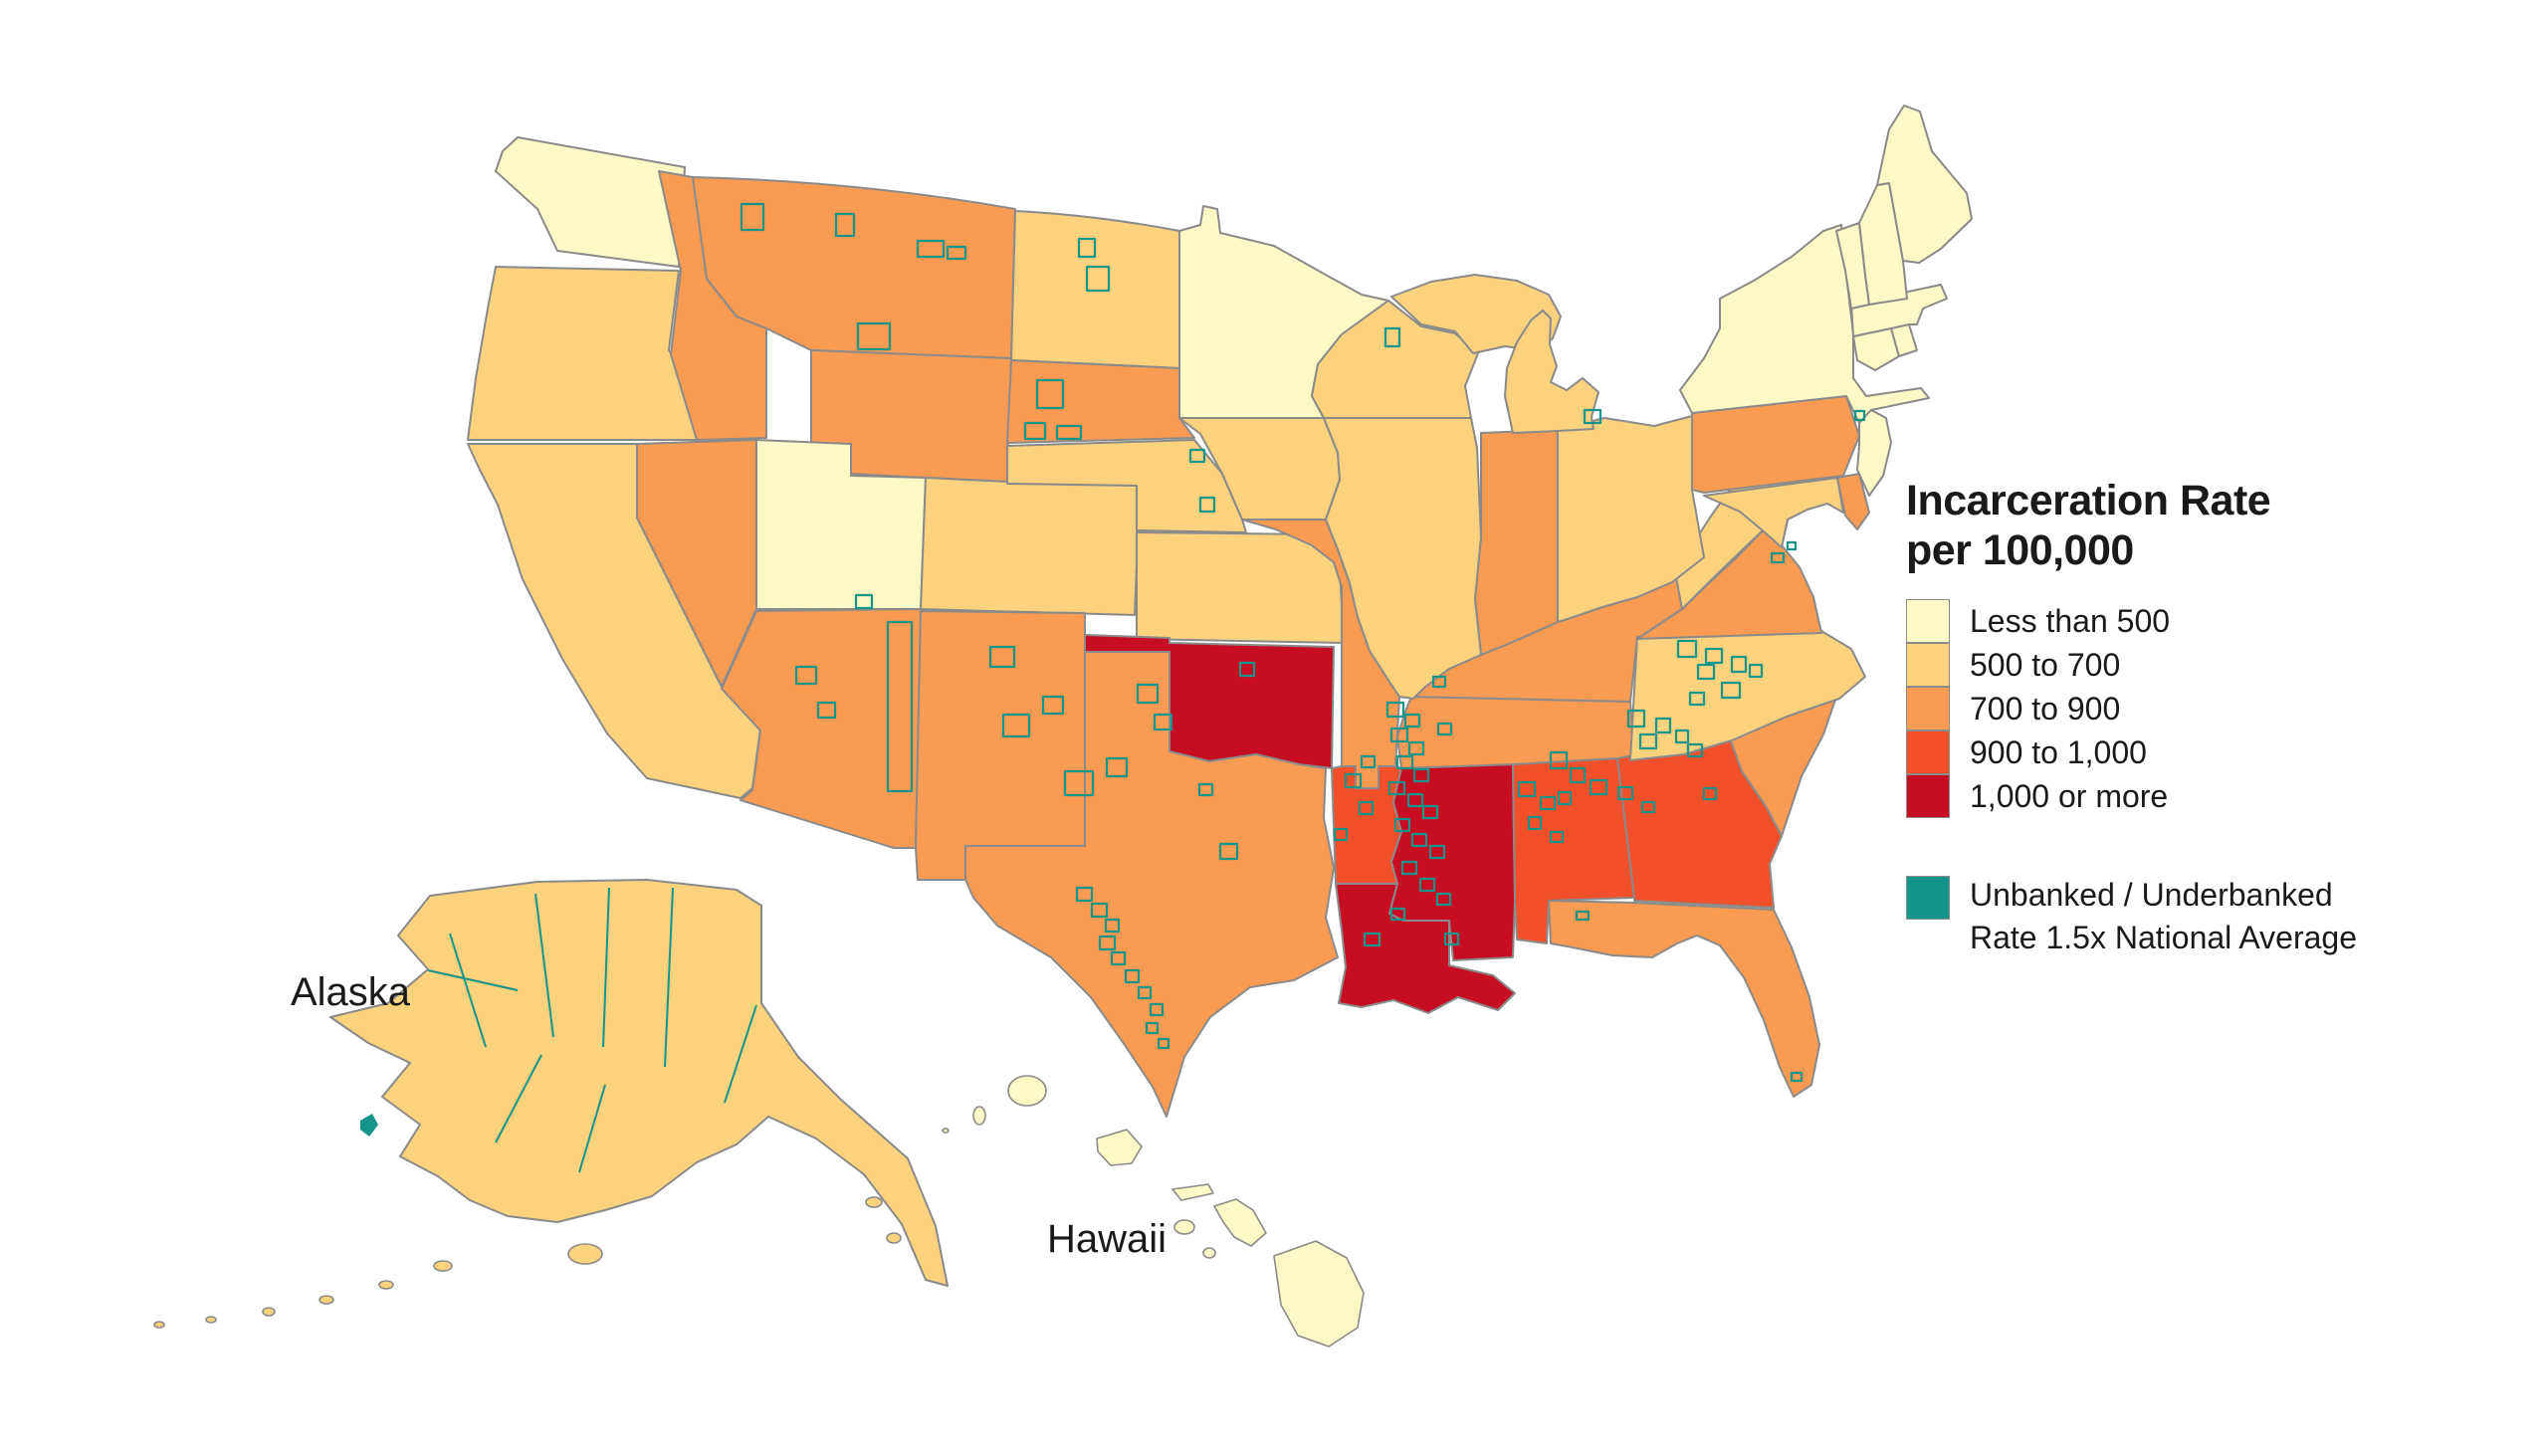 This screenshot has width=2548, height=1456. Describe the element at coordinates (2088, 500) in the screenshot. I see `legend-title-line1: Incarceration Rate` at that location.